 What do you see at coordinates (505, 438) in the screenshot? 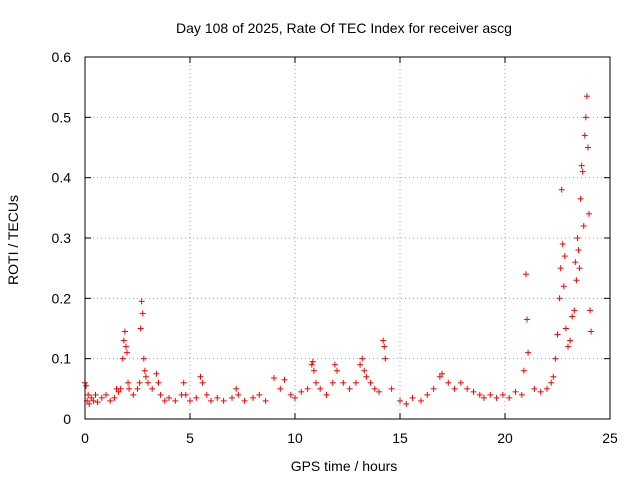
I see `x-tick-label: 20` at bounding box center [505, 438].